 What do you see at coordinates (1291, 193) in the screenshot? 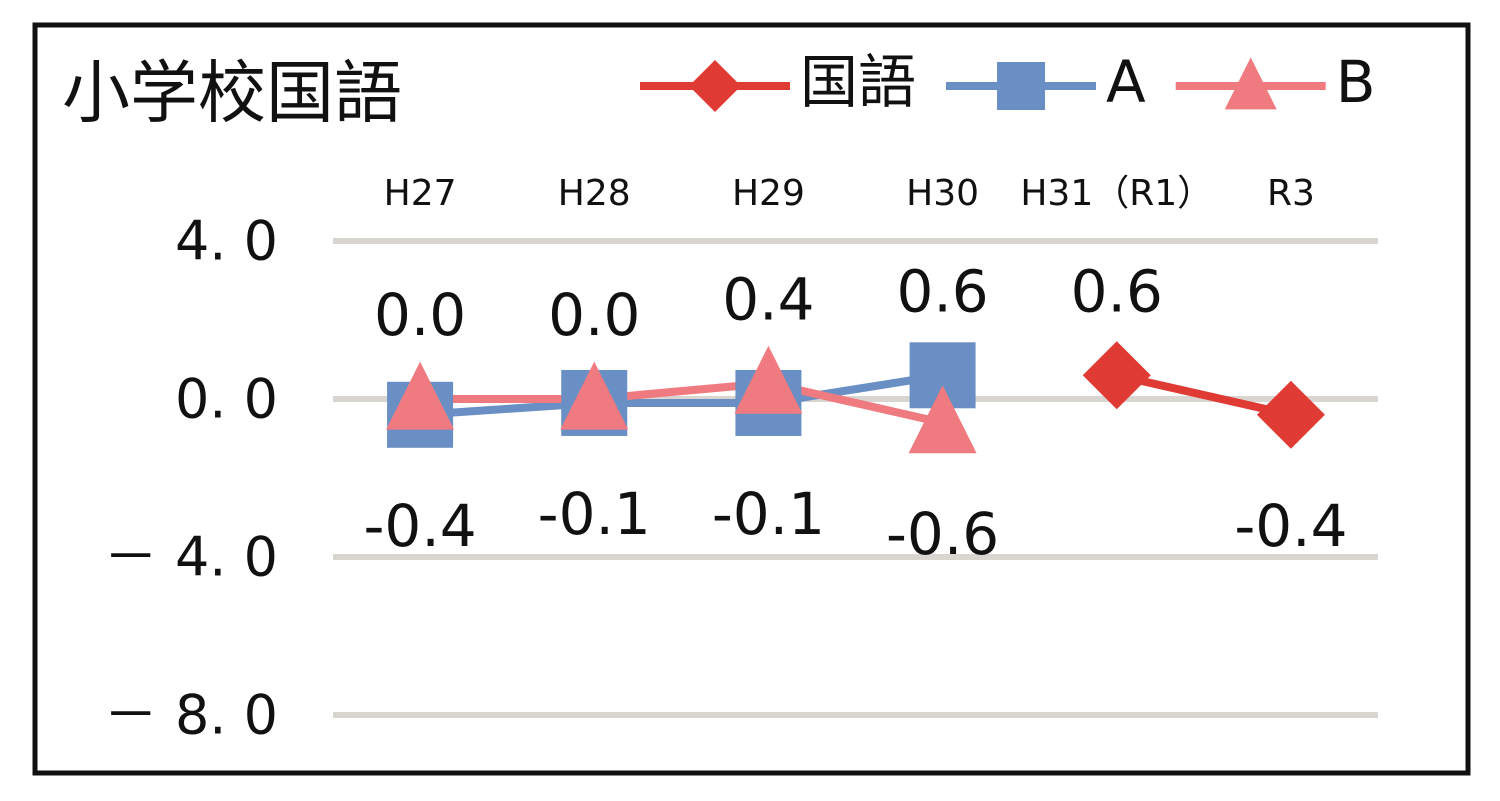
I see `x-tick-label: R3` at bounding box center [1291, 193].